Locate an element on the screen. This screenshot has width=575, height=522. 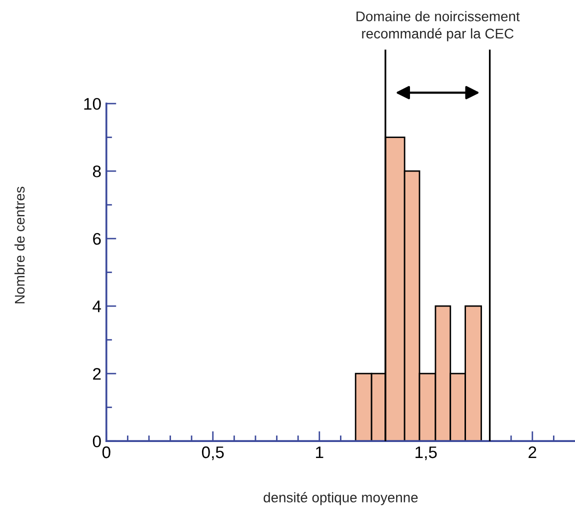
y-tick-label: 10 is located at coordinates (92, 104).